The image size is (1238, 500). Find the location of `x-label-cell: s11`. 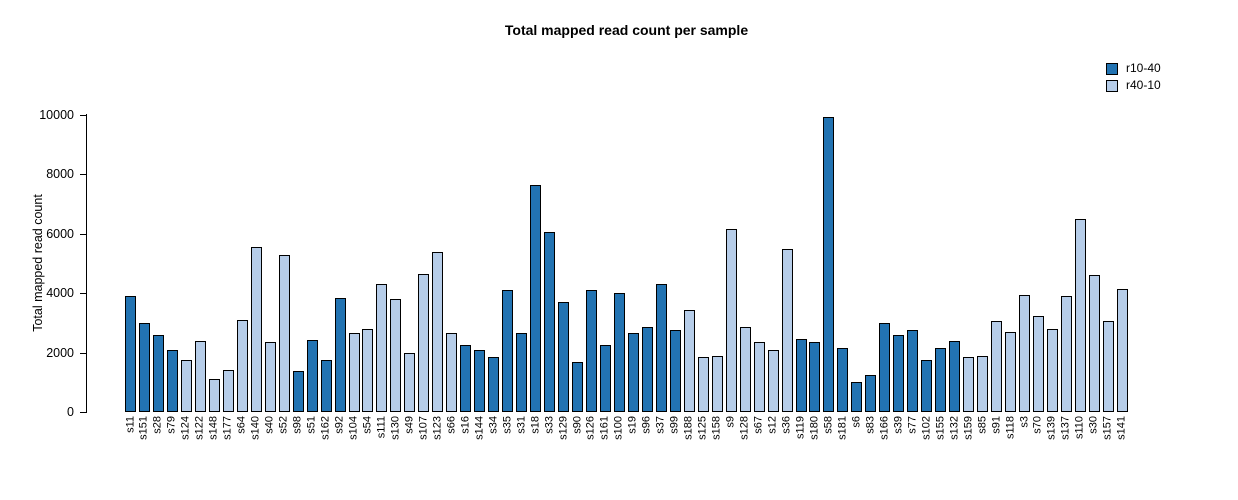

x-label-cell: s11 is located at coordinates (130, 446).